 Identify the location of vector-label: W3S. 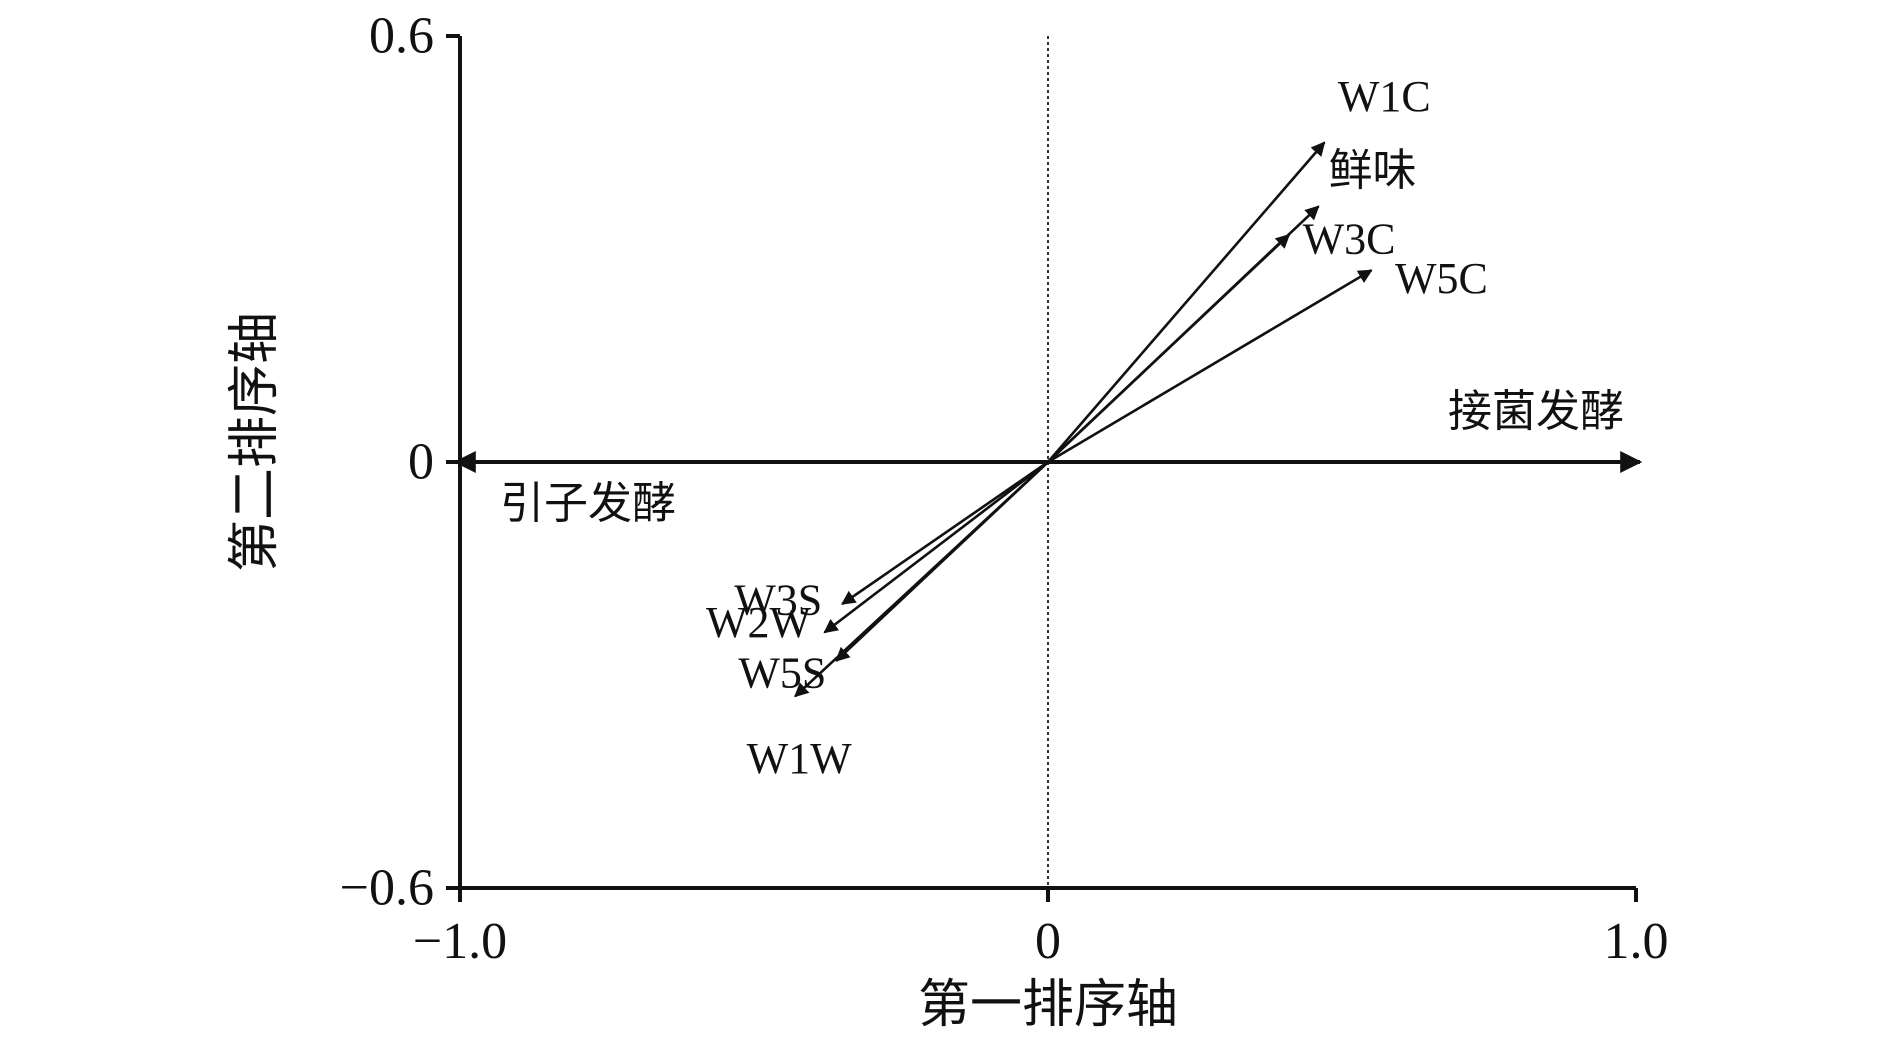
(778, 600).